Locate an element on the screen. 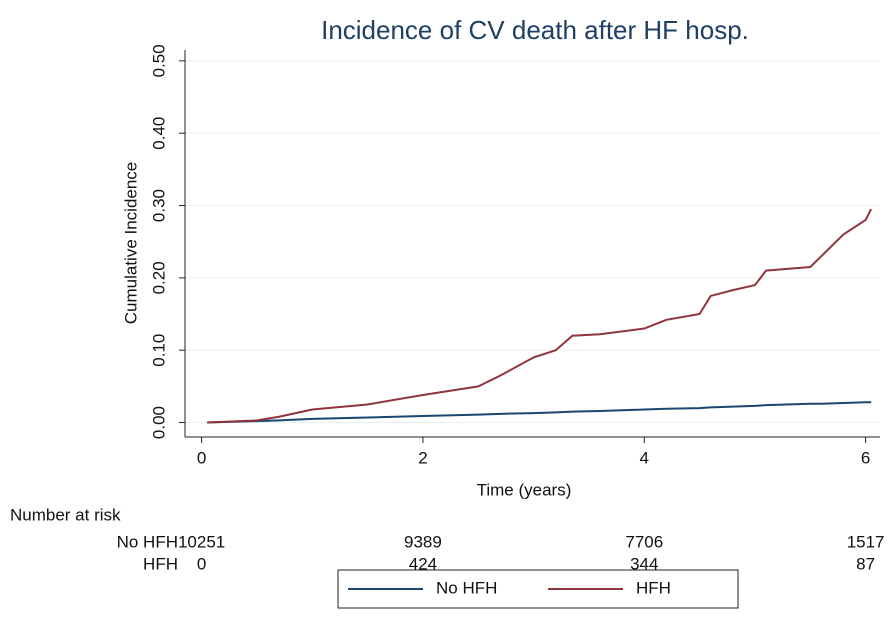  risk-value: 1517 is located at coordinates (866, 541).